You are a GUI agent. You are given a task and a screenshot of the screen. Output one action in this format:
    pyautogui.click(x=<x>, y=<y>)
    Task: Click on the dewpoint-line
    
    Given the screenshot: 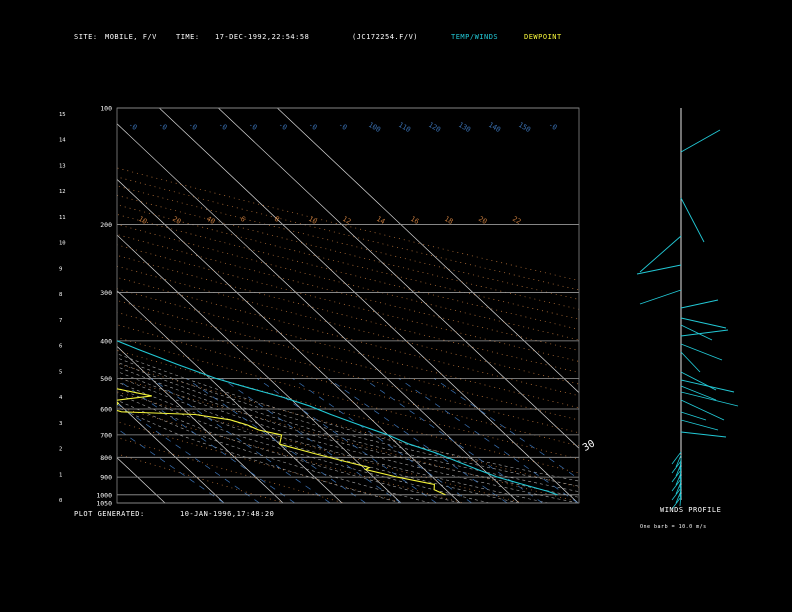 What is the action you would take?
    pyautogui.click(x=281, y=442)
    